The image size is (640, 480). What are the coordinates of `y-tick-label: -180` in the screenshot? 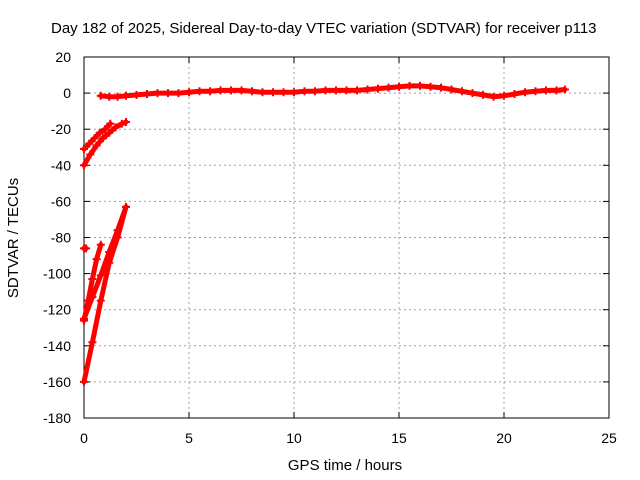 It's located at (57, 418).